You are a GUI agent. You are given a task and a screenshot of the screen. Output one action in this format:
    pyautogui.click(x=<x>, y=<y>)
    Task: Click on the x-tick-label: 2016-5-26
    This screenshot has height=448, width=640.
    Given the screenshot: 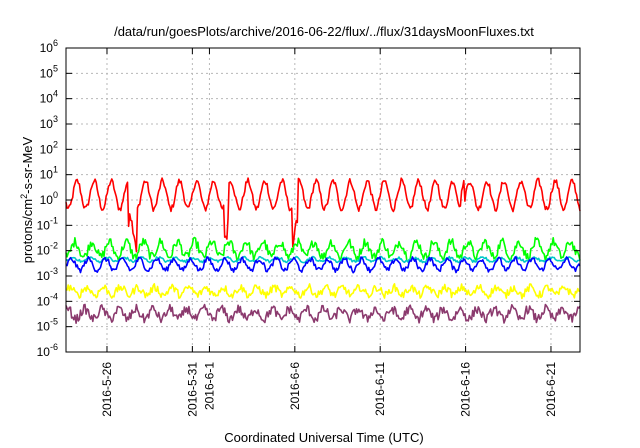 What is the action you would take?
    pyautogui.click(x=107, y=389)
    